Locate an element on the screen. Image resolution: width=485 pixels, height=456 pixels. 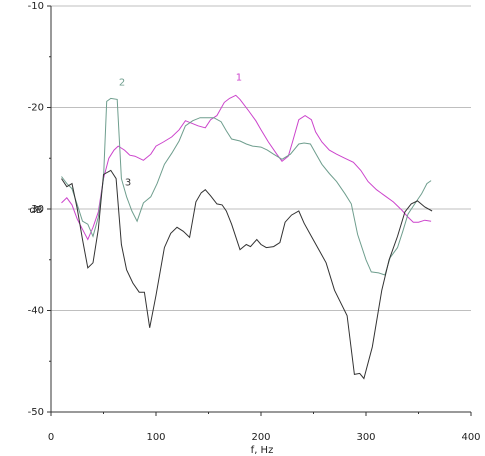
y-axis-label: dB is located at coordinates (35, 210).